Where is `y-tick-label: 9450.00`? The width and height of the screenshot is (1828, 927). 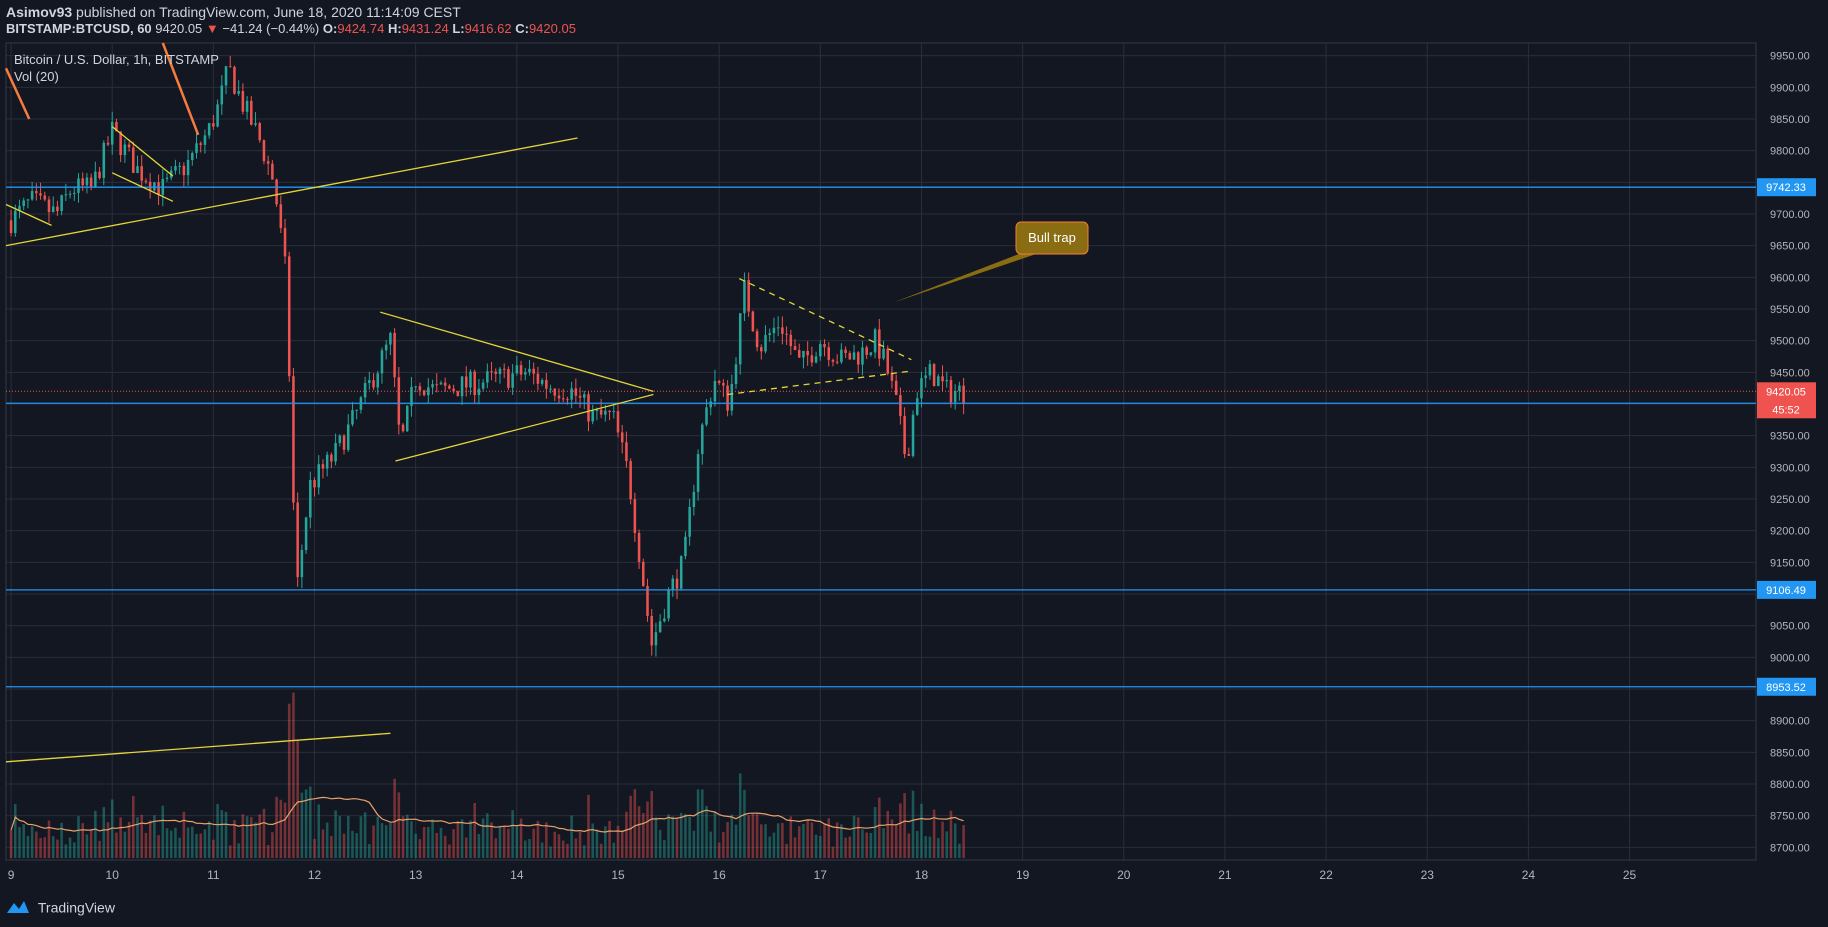 y-tick-label: 9450.00 is located at coordinates (1790, 373).